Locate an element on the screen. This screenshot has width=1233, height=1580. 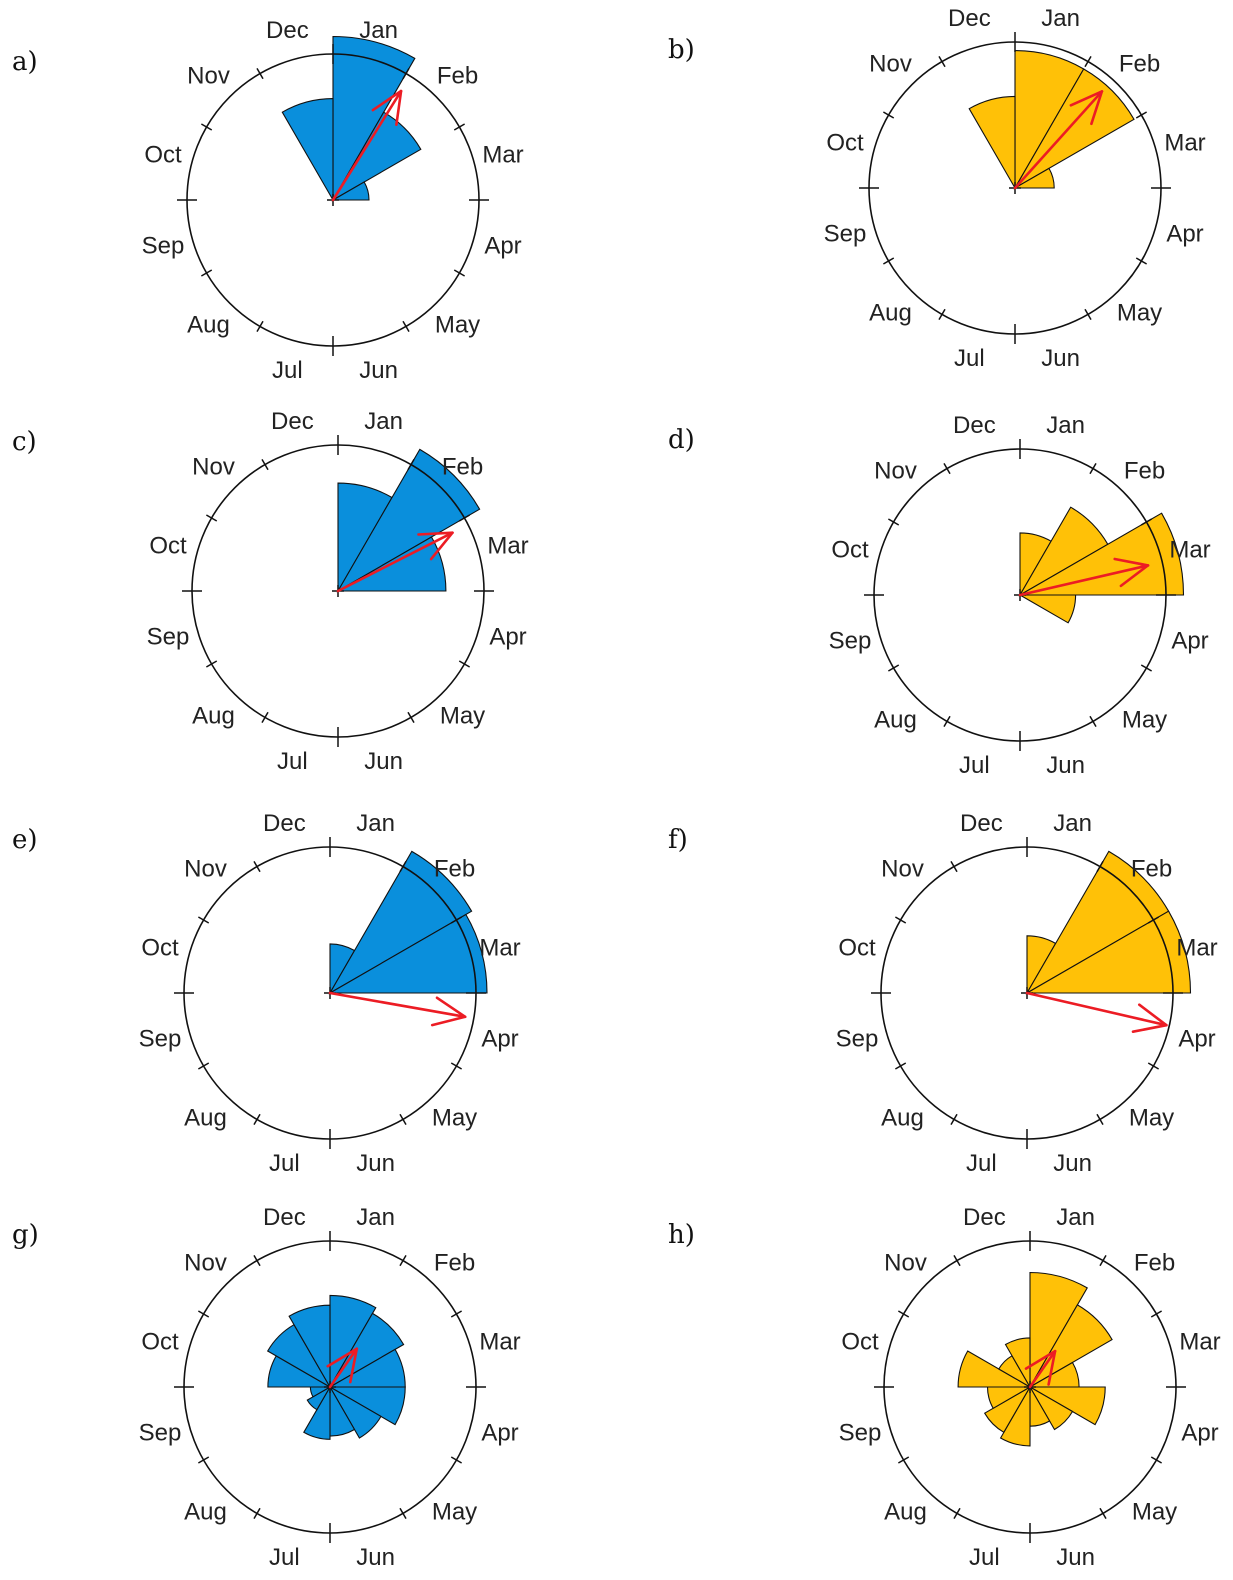
wedge-jan is located at coordinates (374, 119).